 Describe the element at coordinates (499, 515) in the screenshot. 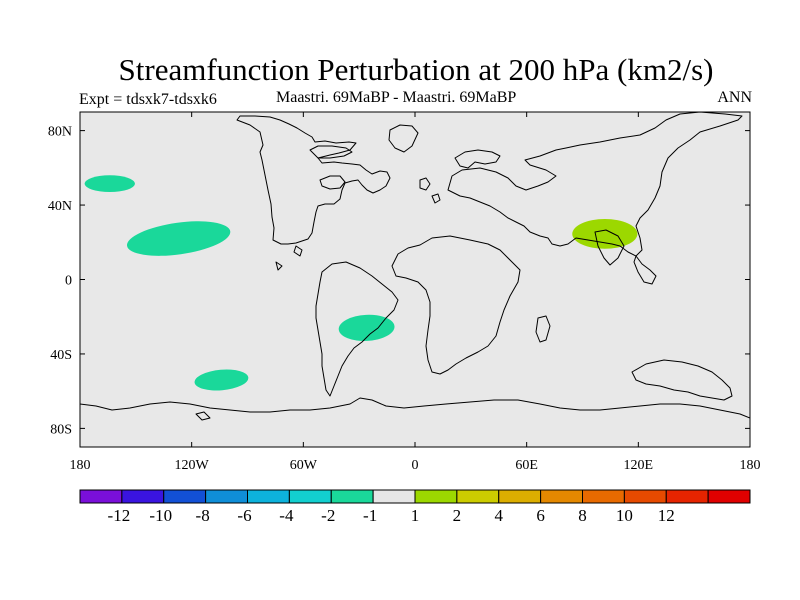

I see `colorbar-label: 4` at that location.